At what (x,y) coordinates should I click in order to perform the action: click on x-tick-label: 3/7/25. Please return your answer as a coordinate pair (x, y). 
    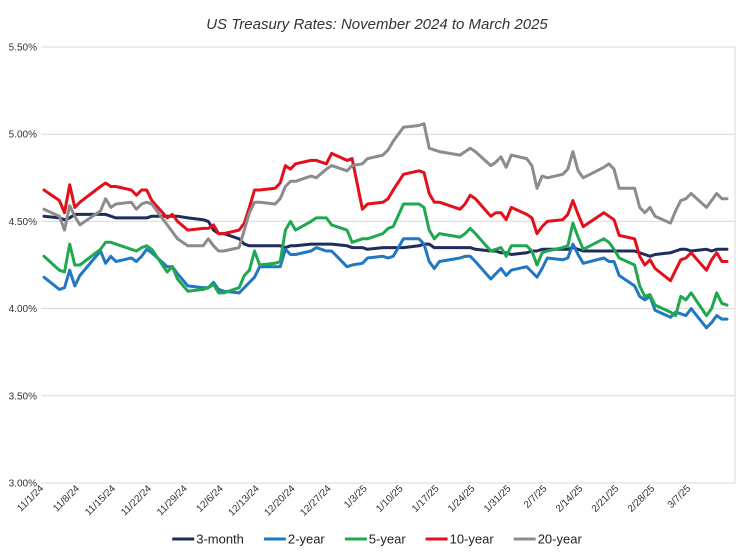
    Looking at the image, I should click on (680, 497).